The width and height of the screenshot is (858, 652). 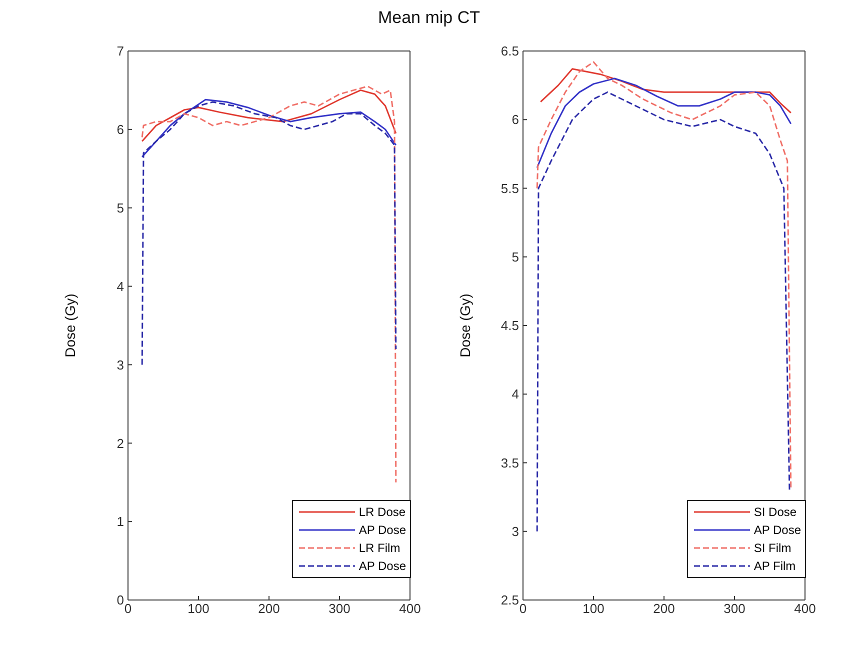 I want to click on legend-label: LR Dose, so click(x=382, y=512).